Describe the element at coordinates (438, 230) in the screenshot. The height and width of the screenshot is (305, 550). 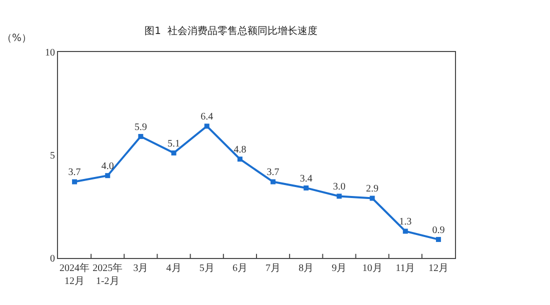
I see `data-label: 0.9` at that location.